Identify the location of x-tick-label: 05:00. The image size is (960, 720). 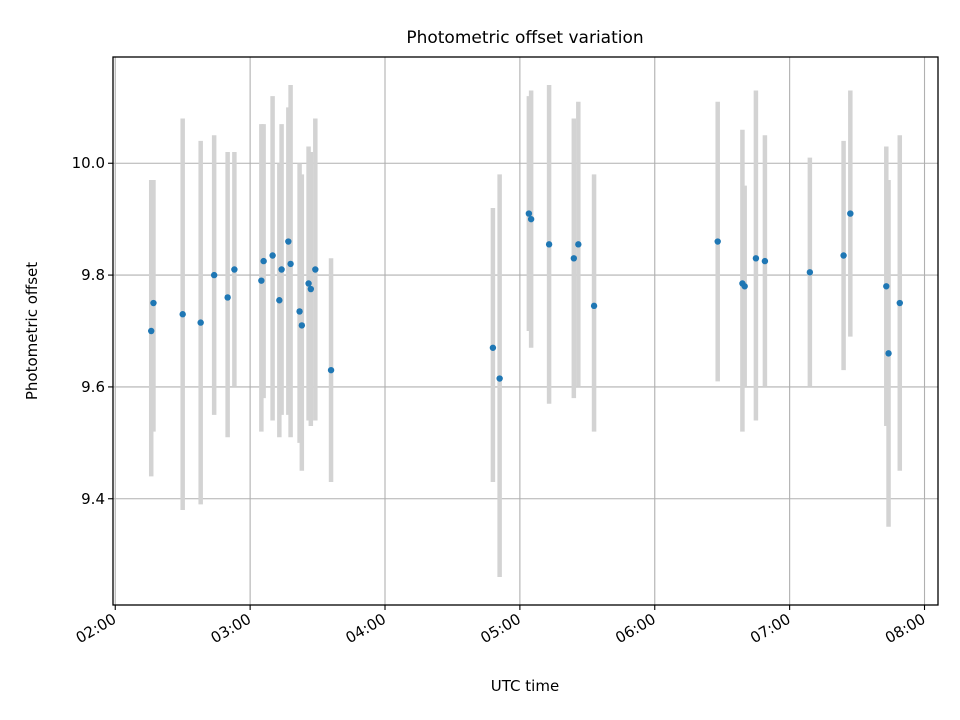
(500, 628).